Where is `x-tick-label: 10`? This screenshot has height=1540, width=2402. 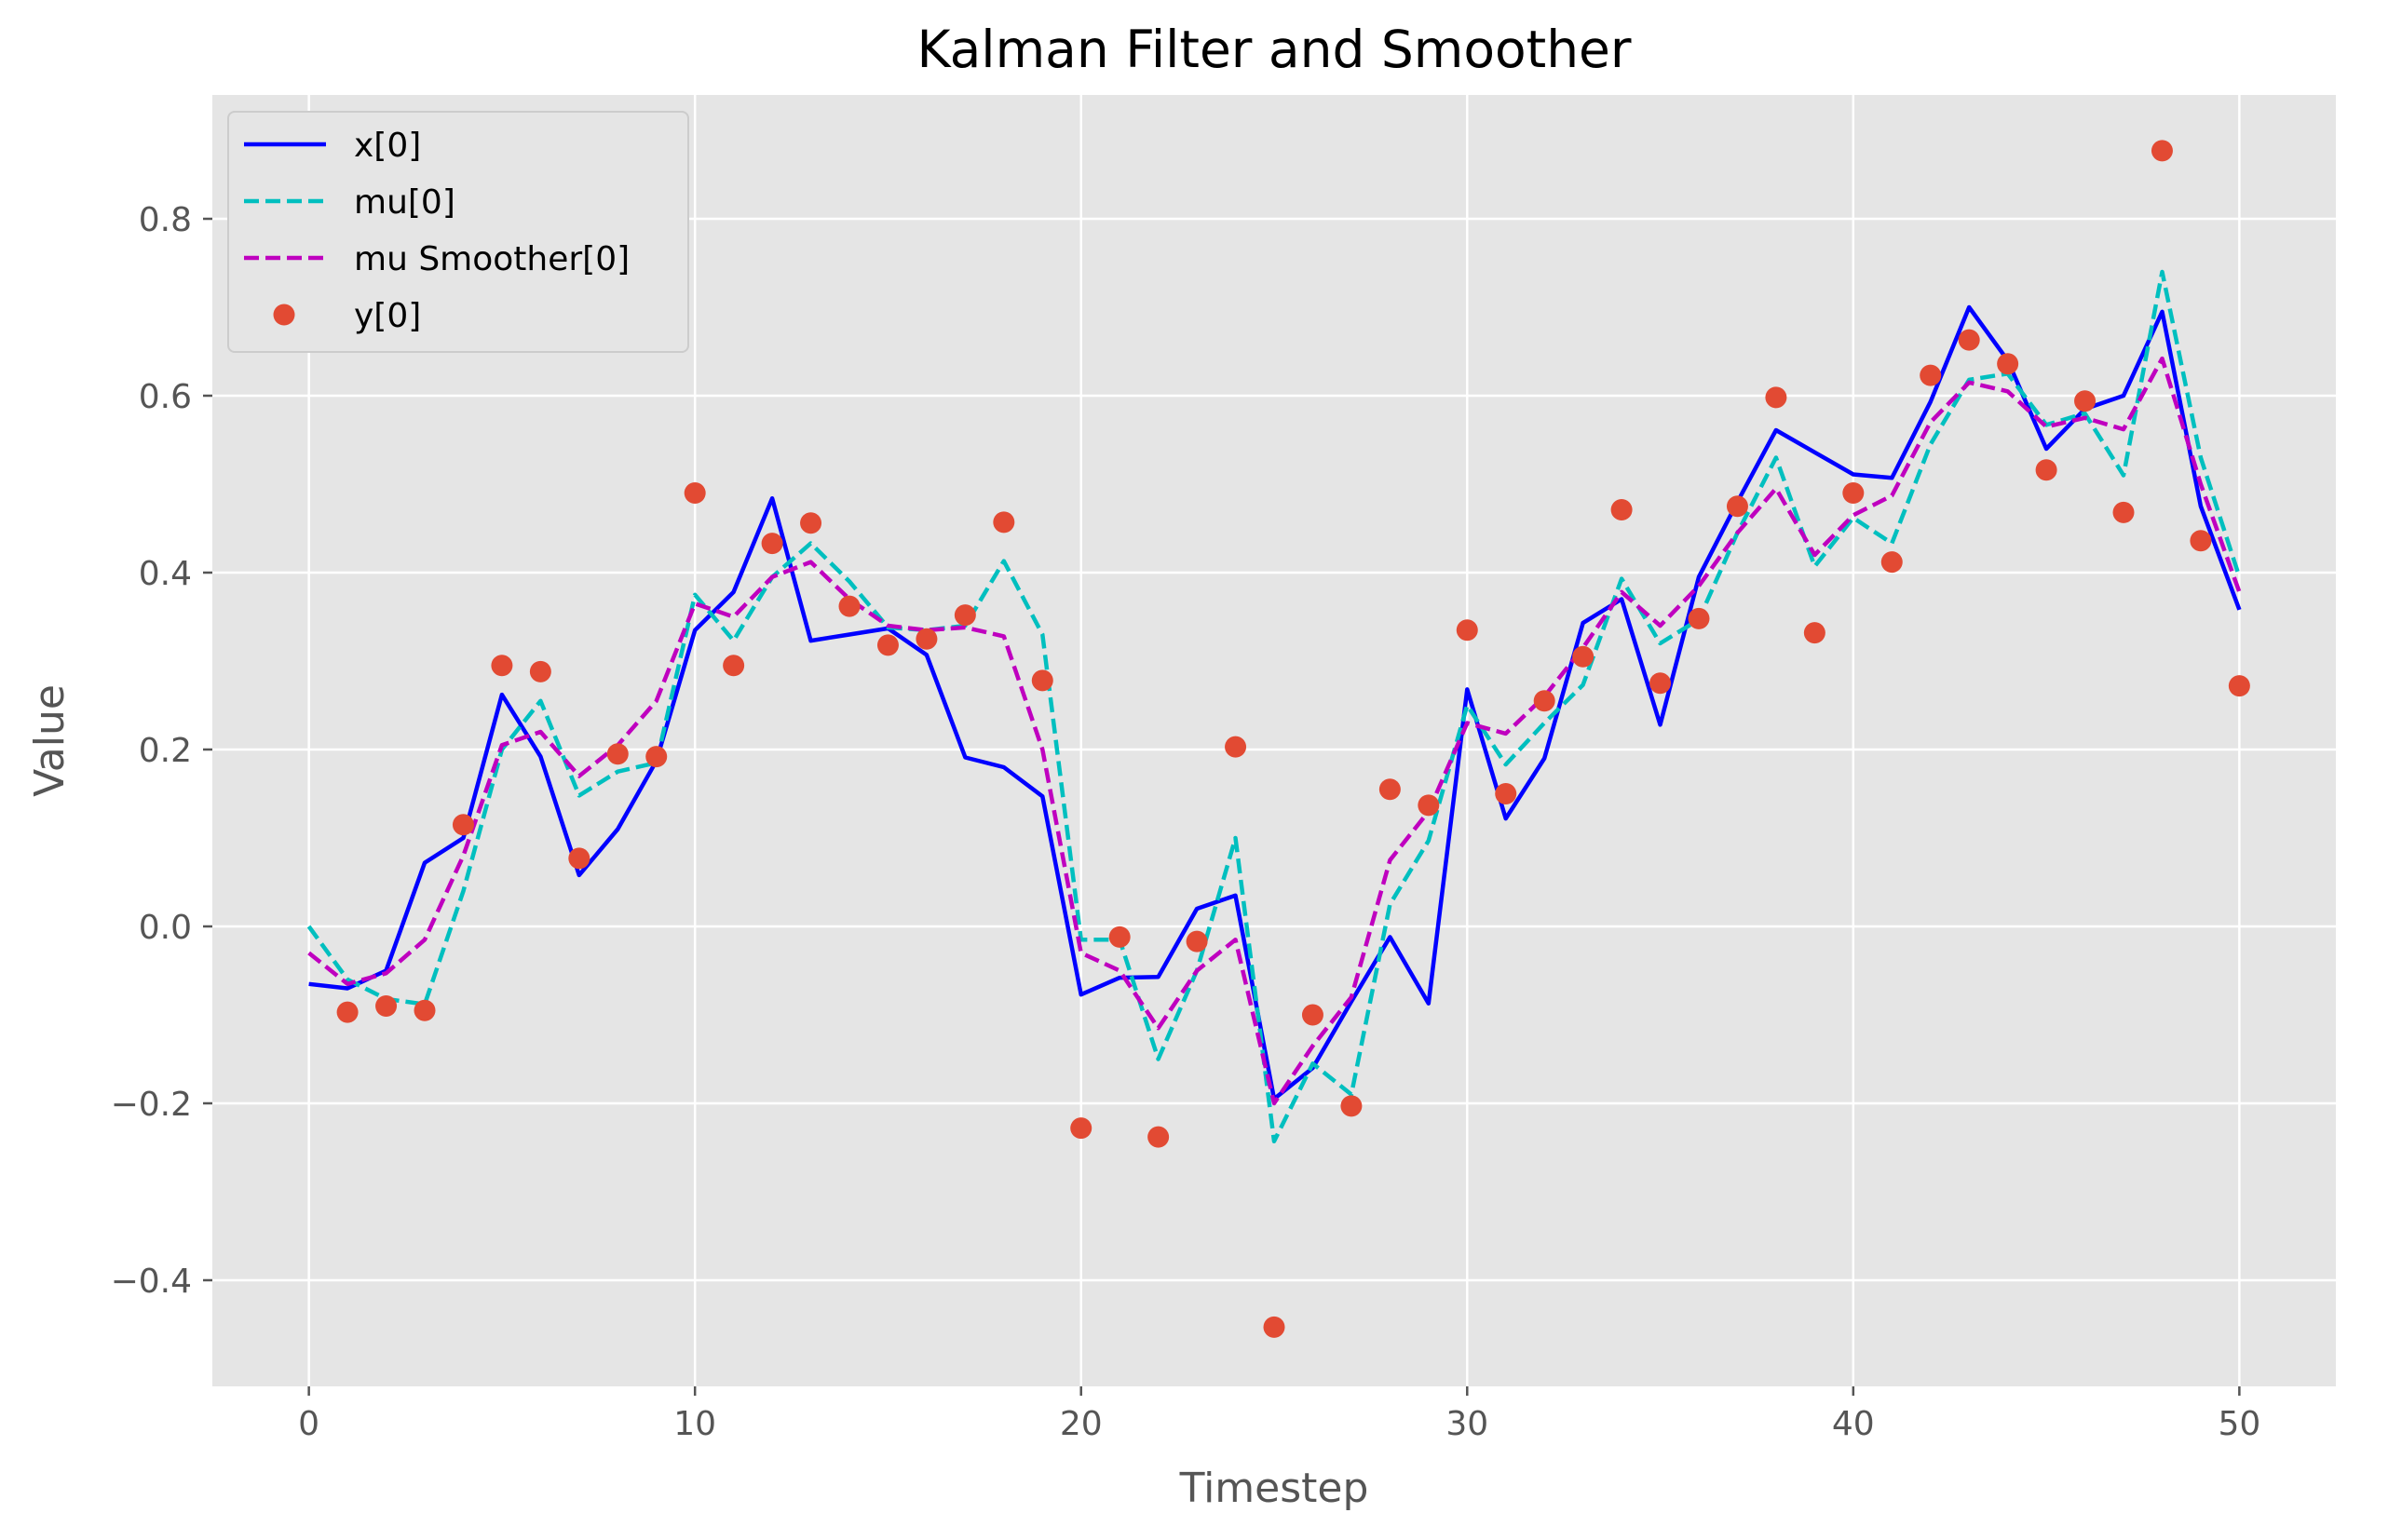 x-tick-label: 10 is located at coordinates (694, 1424).